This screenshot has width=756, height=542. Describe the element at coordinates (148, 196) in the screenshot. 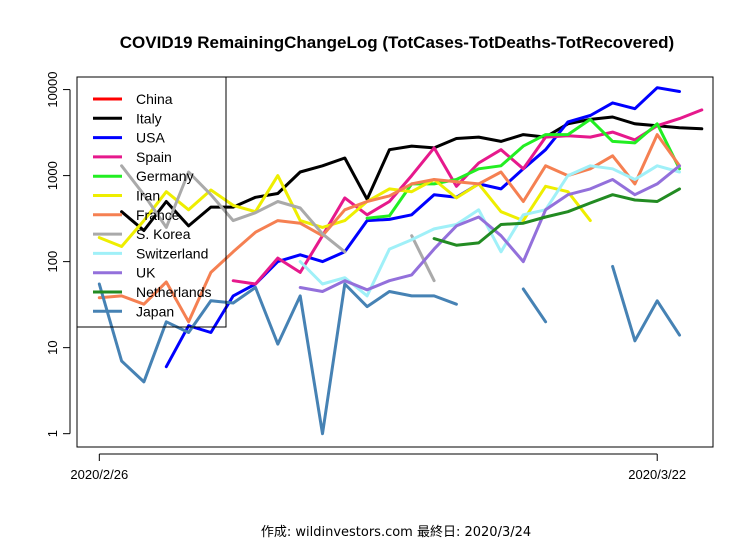

I see `legend-label: Iran` at that location.